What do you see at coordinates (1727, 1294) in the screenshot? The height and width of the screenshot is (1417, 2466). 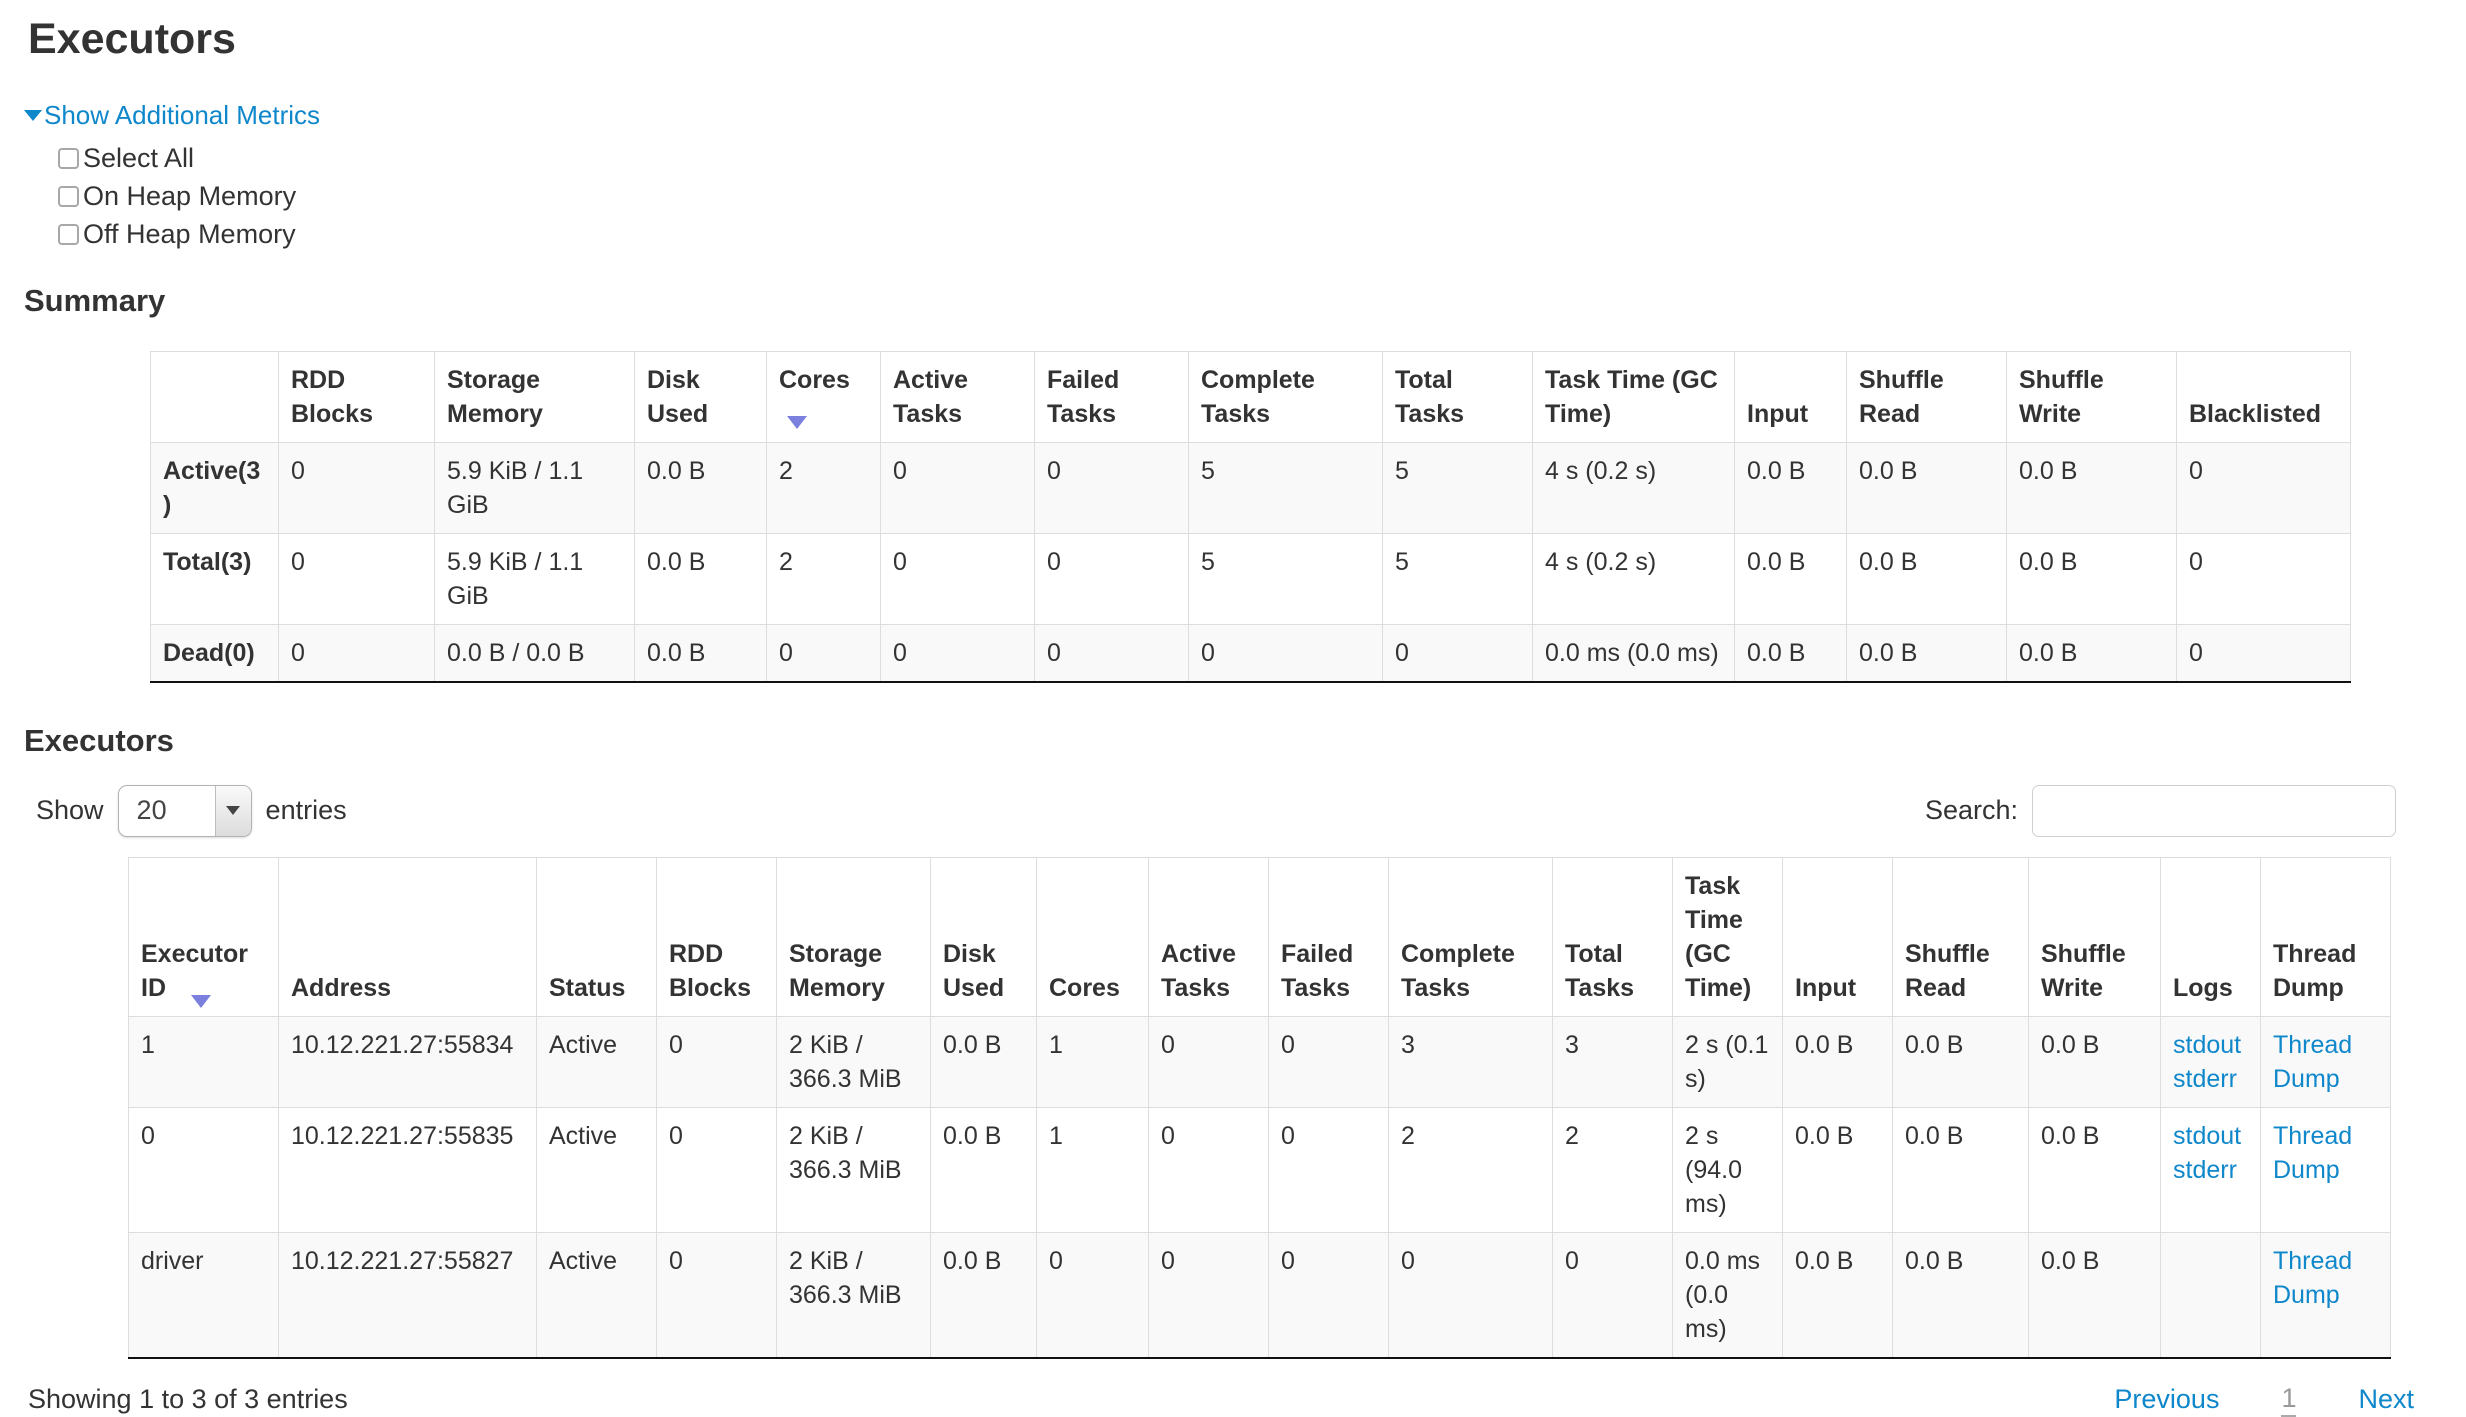 I see `cell: 0.0 ms (0.0 ms)` at bounding box center [1727, 1294].